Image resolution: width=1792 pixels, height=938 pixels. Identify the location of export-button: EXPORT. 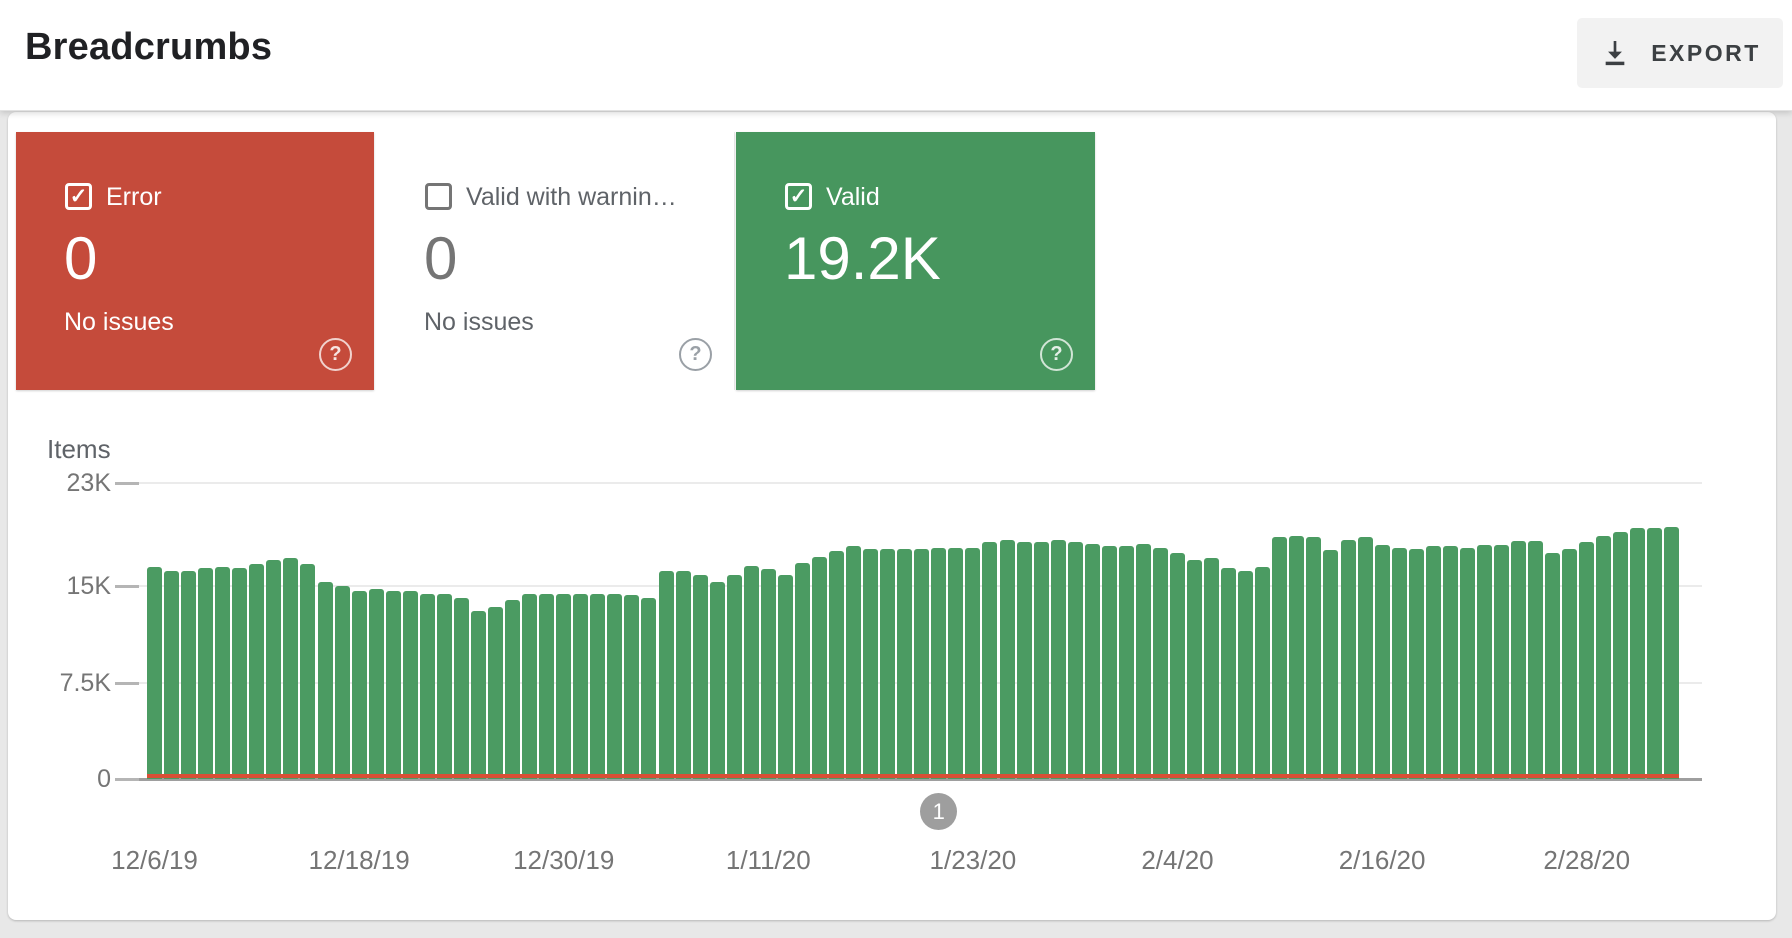
(1680, 53).